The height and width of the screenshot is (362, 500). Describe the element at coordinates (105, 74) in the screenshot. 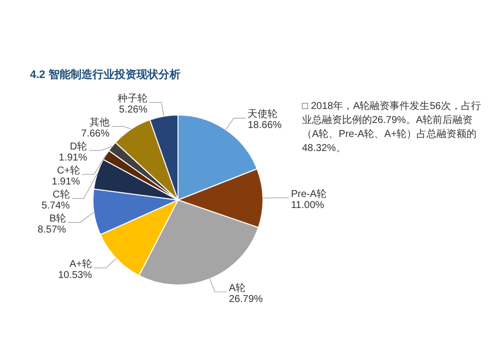

I see `chart-title: 4.2 智能制造行业投资现状分析` at that location.